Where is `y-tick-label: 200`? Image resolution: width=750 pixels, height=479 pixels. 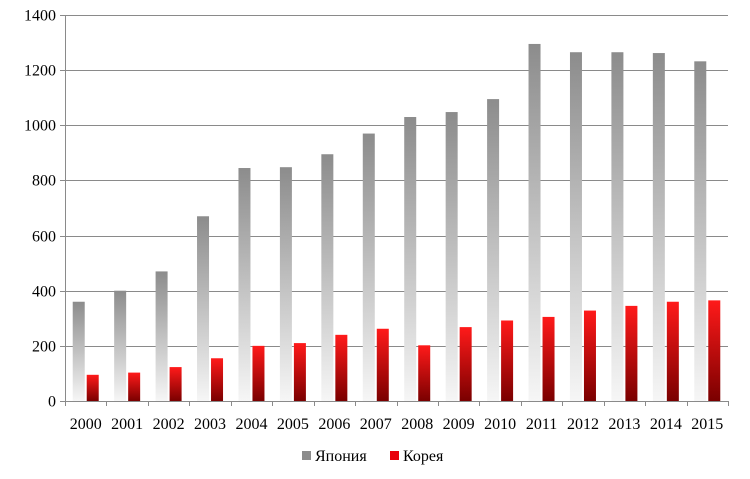
y-tick-label: 200 is located at coordinates (44, 347).